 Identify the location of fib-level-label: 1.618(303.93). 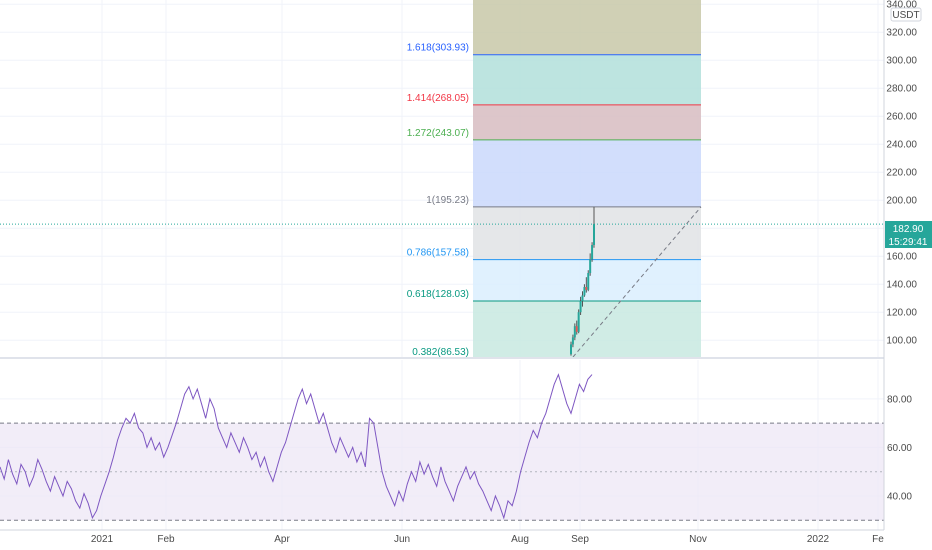
(438, 48).